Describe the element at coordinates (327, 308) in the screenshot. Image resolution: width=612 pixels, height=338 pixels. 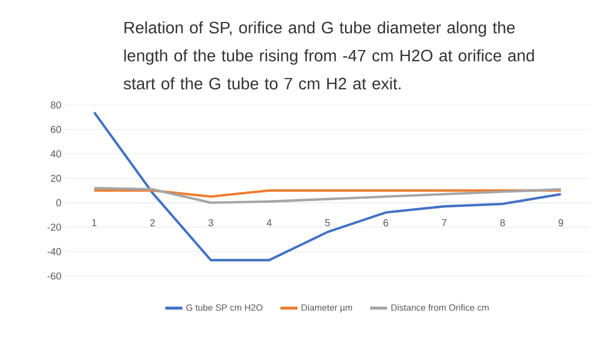
I see `legend-label: Diameter µm` at that location.